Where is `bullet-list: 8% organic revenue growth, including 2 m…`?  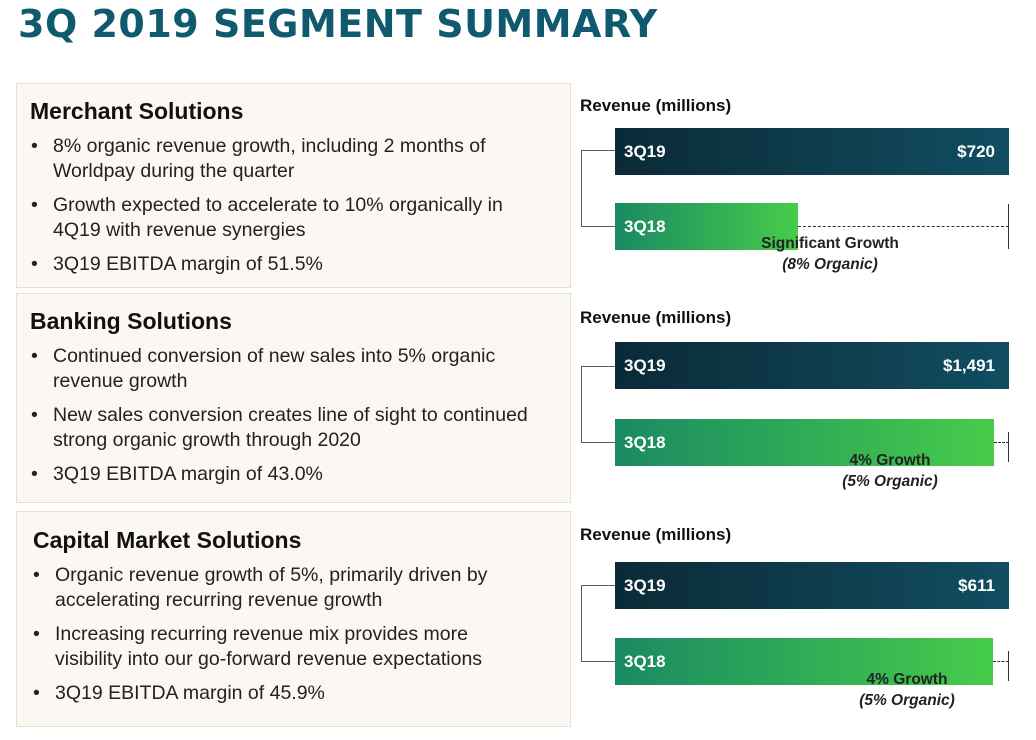 bullet-list: 8% organic revenue growth, including 2 m… is located at coordinates (280, 210).